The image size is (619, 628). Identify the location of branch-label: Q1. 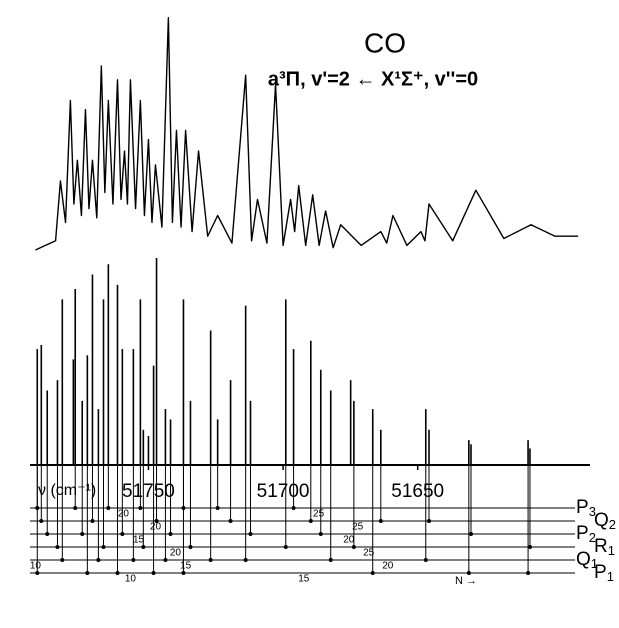
(587, 560).